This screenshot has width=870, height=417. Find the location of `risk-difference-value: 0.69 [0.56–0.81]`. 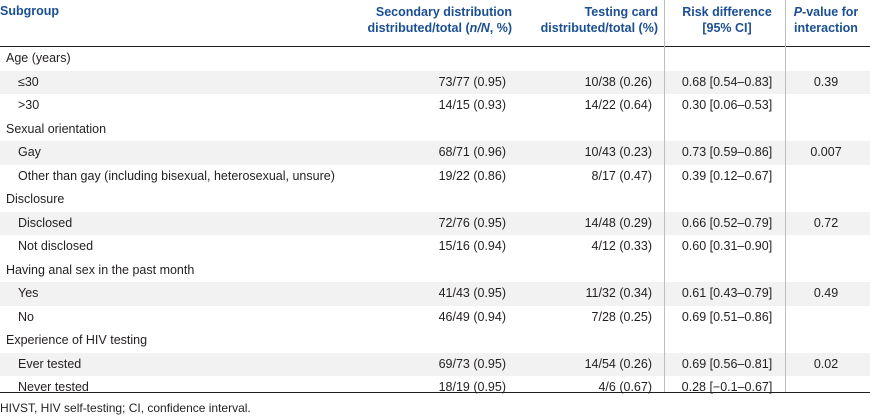

risk-difference-value: 0.69 [0.56–0.81] is located at coordinates (727, 363).